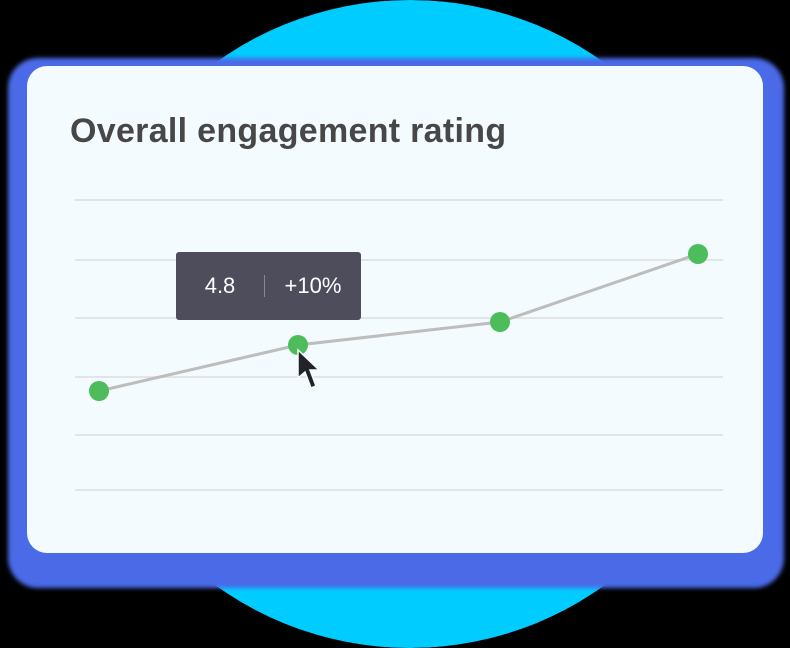  What do you see at coordinates (268, 286) in the screenshot?
I see `data-tooltip: 4.8 +10%` at bounding box center [268, 286].